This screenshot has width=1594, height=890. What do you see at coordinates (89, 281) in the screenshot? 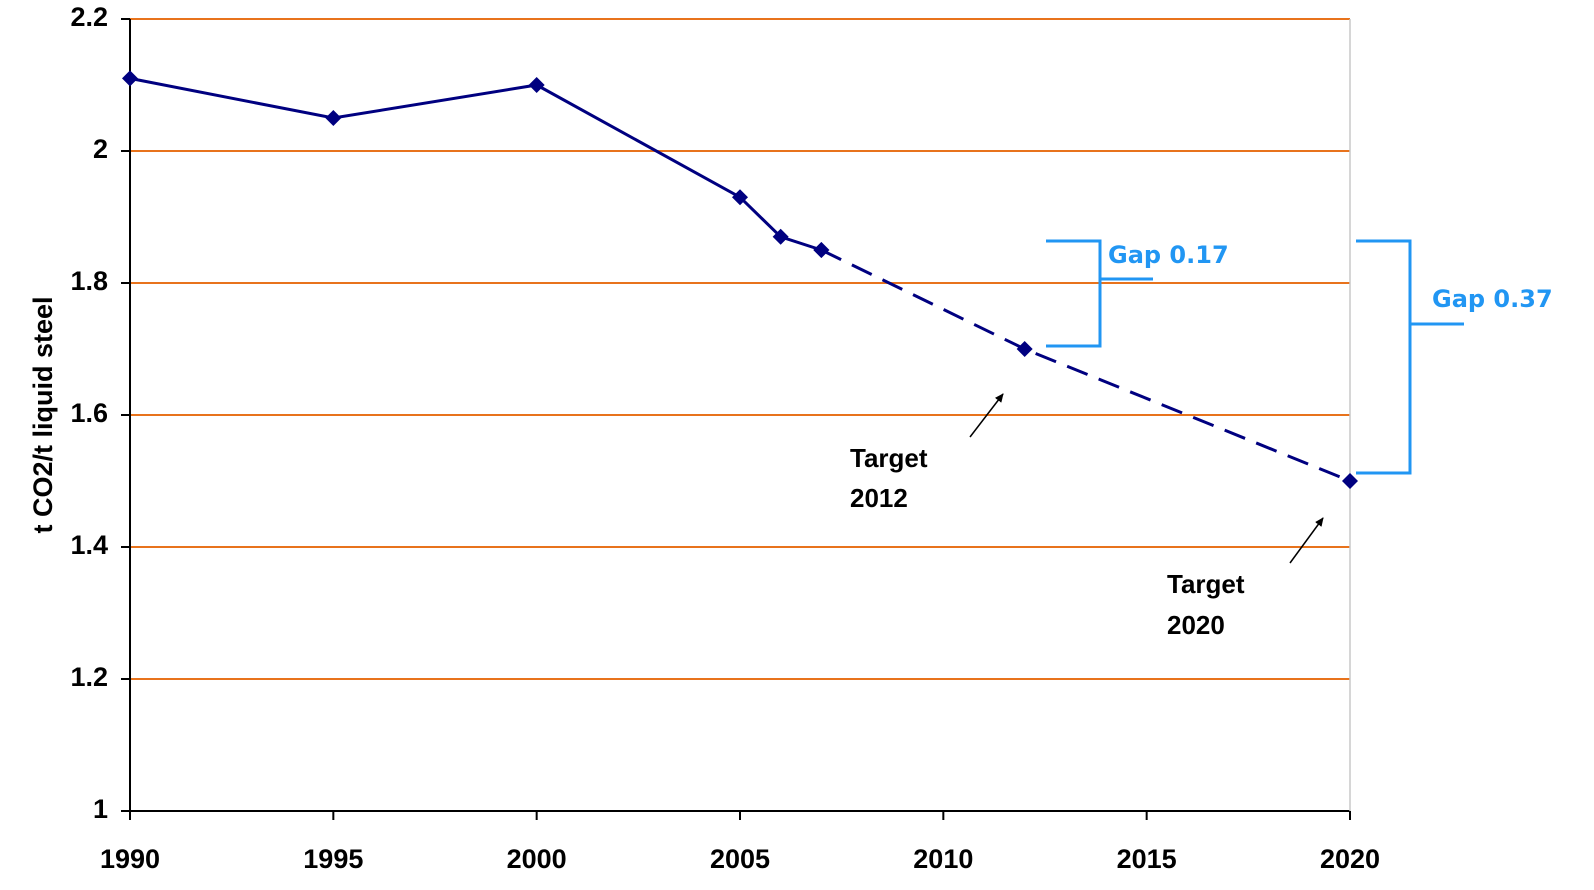
I see `y-tick-label: 1.8` at bounding box center [89, 281].